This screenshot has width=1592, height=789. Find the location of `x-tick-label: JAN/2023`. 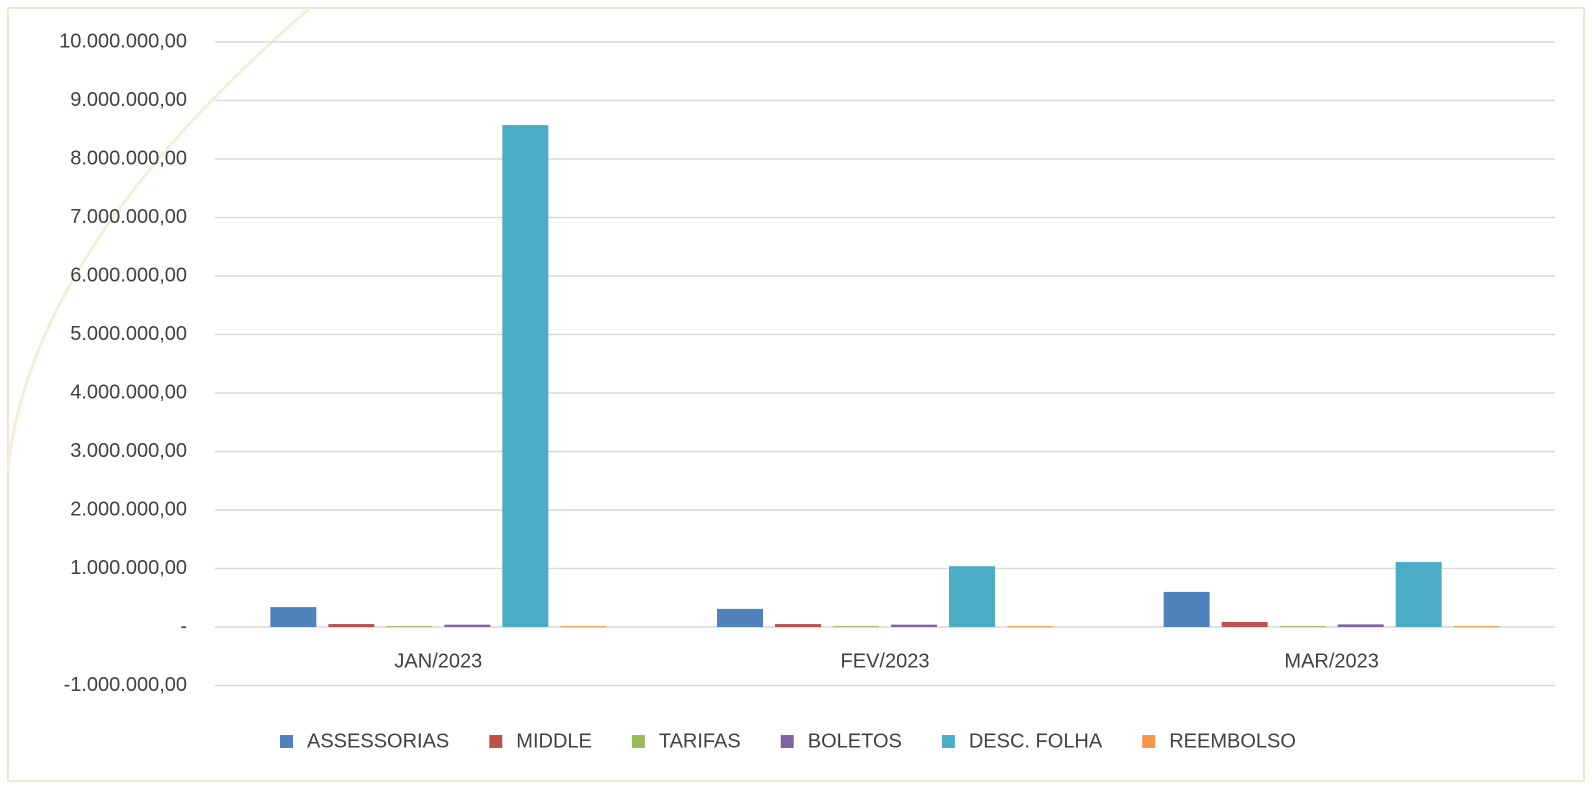

x-tick-label: JAN/2023 is located at coordinates (438, 661).